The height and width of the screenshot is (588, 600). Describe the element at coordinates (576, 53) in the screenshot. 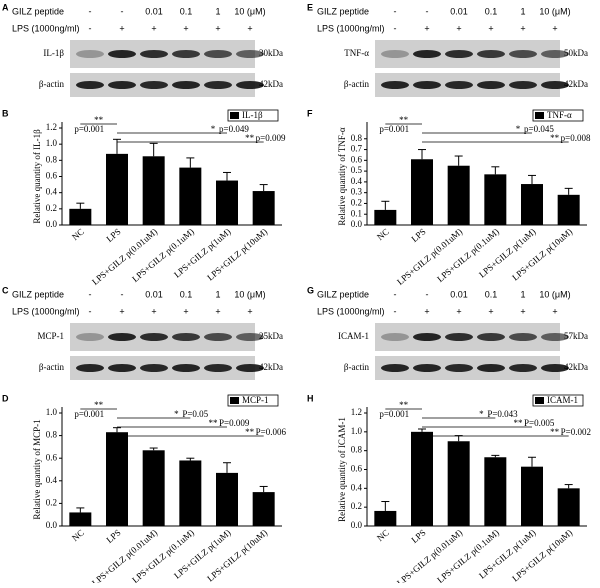

I see `band-size: 50kDa` at that location.